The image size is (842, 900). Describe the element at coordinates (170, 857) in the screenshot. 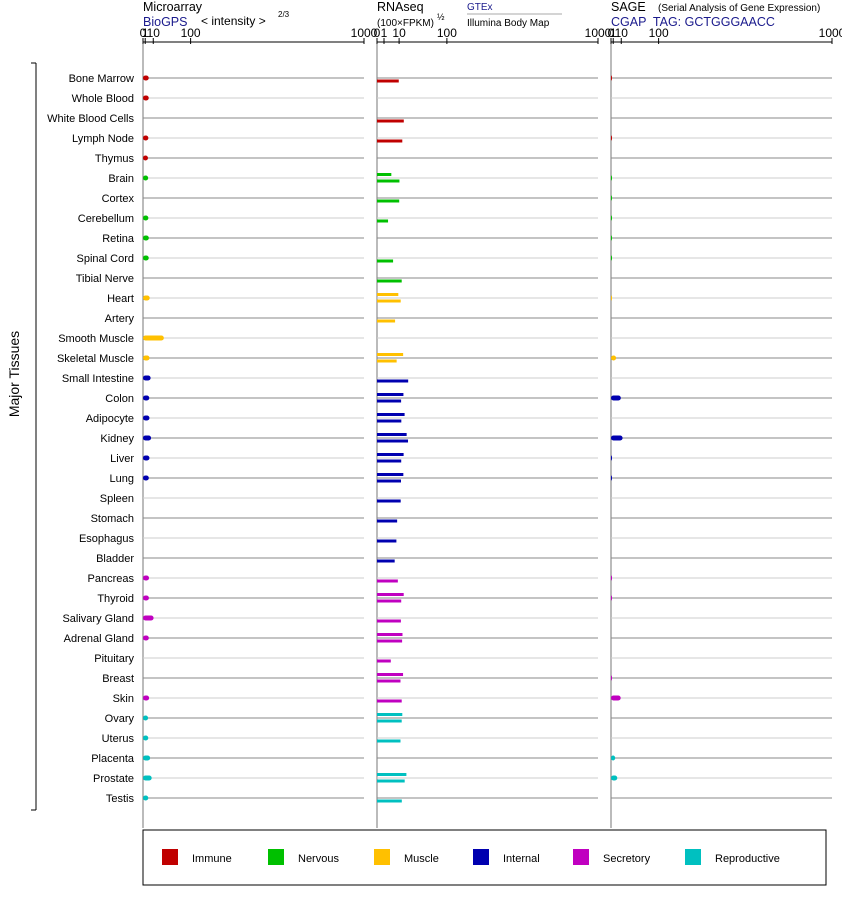

I see `legend-swatch-immune` at that location.